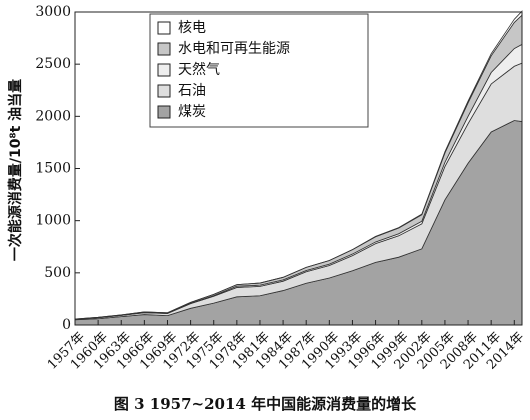  What do you see at coordinates (53, 64) in the screenshot?
I see `y-tick-label: 2500` at bounding box center [53, 64].